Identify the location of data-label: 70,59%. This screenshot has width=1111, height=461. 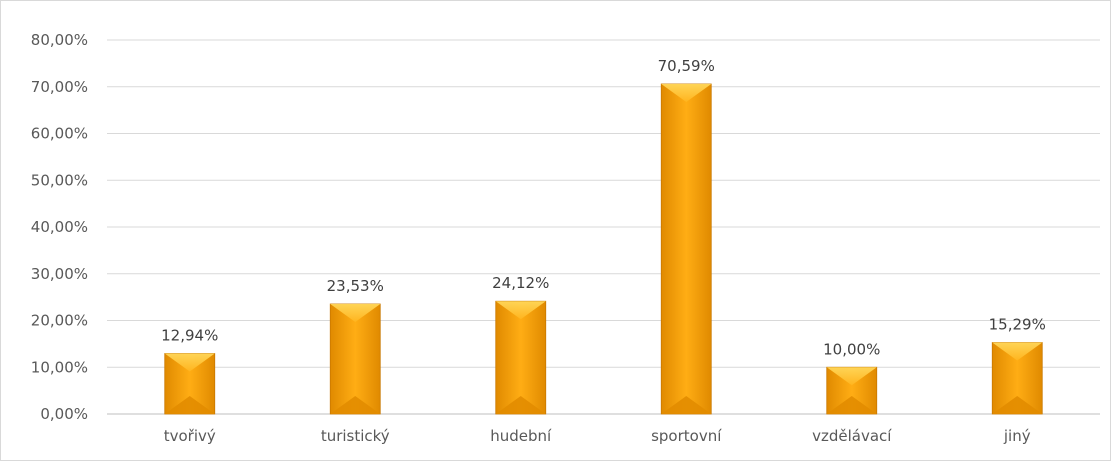
(686, 66).